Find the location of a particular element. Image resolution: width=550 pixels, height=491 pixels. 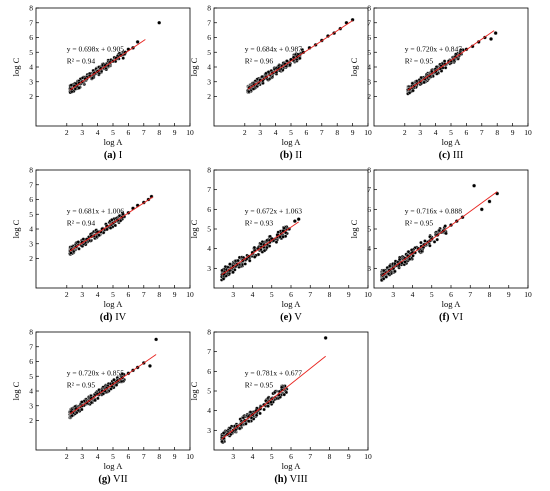

x-tick-label: 6 is located at coordinates (451, 294).